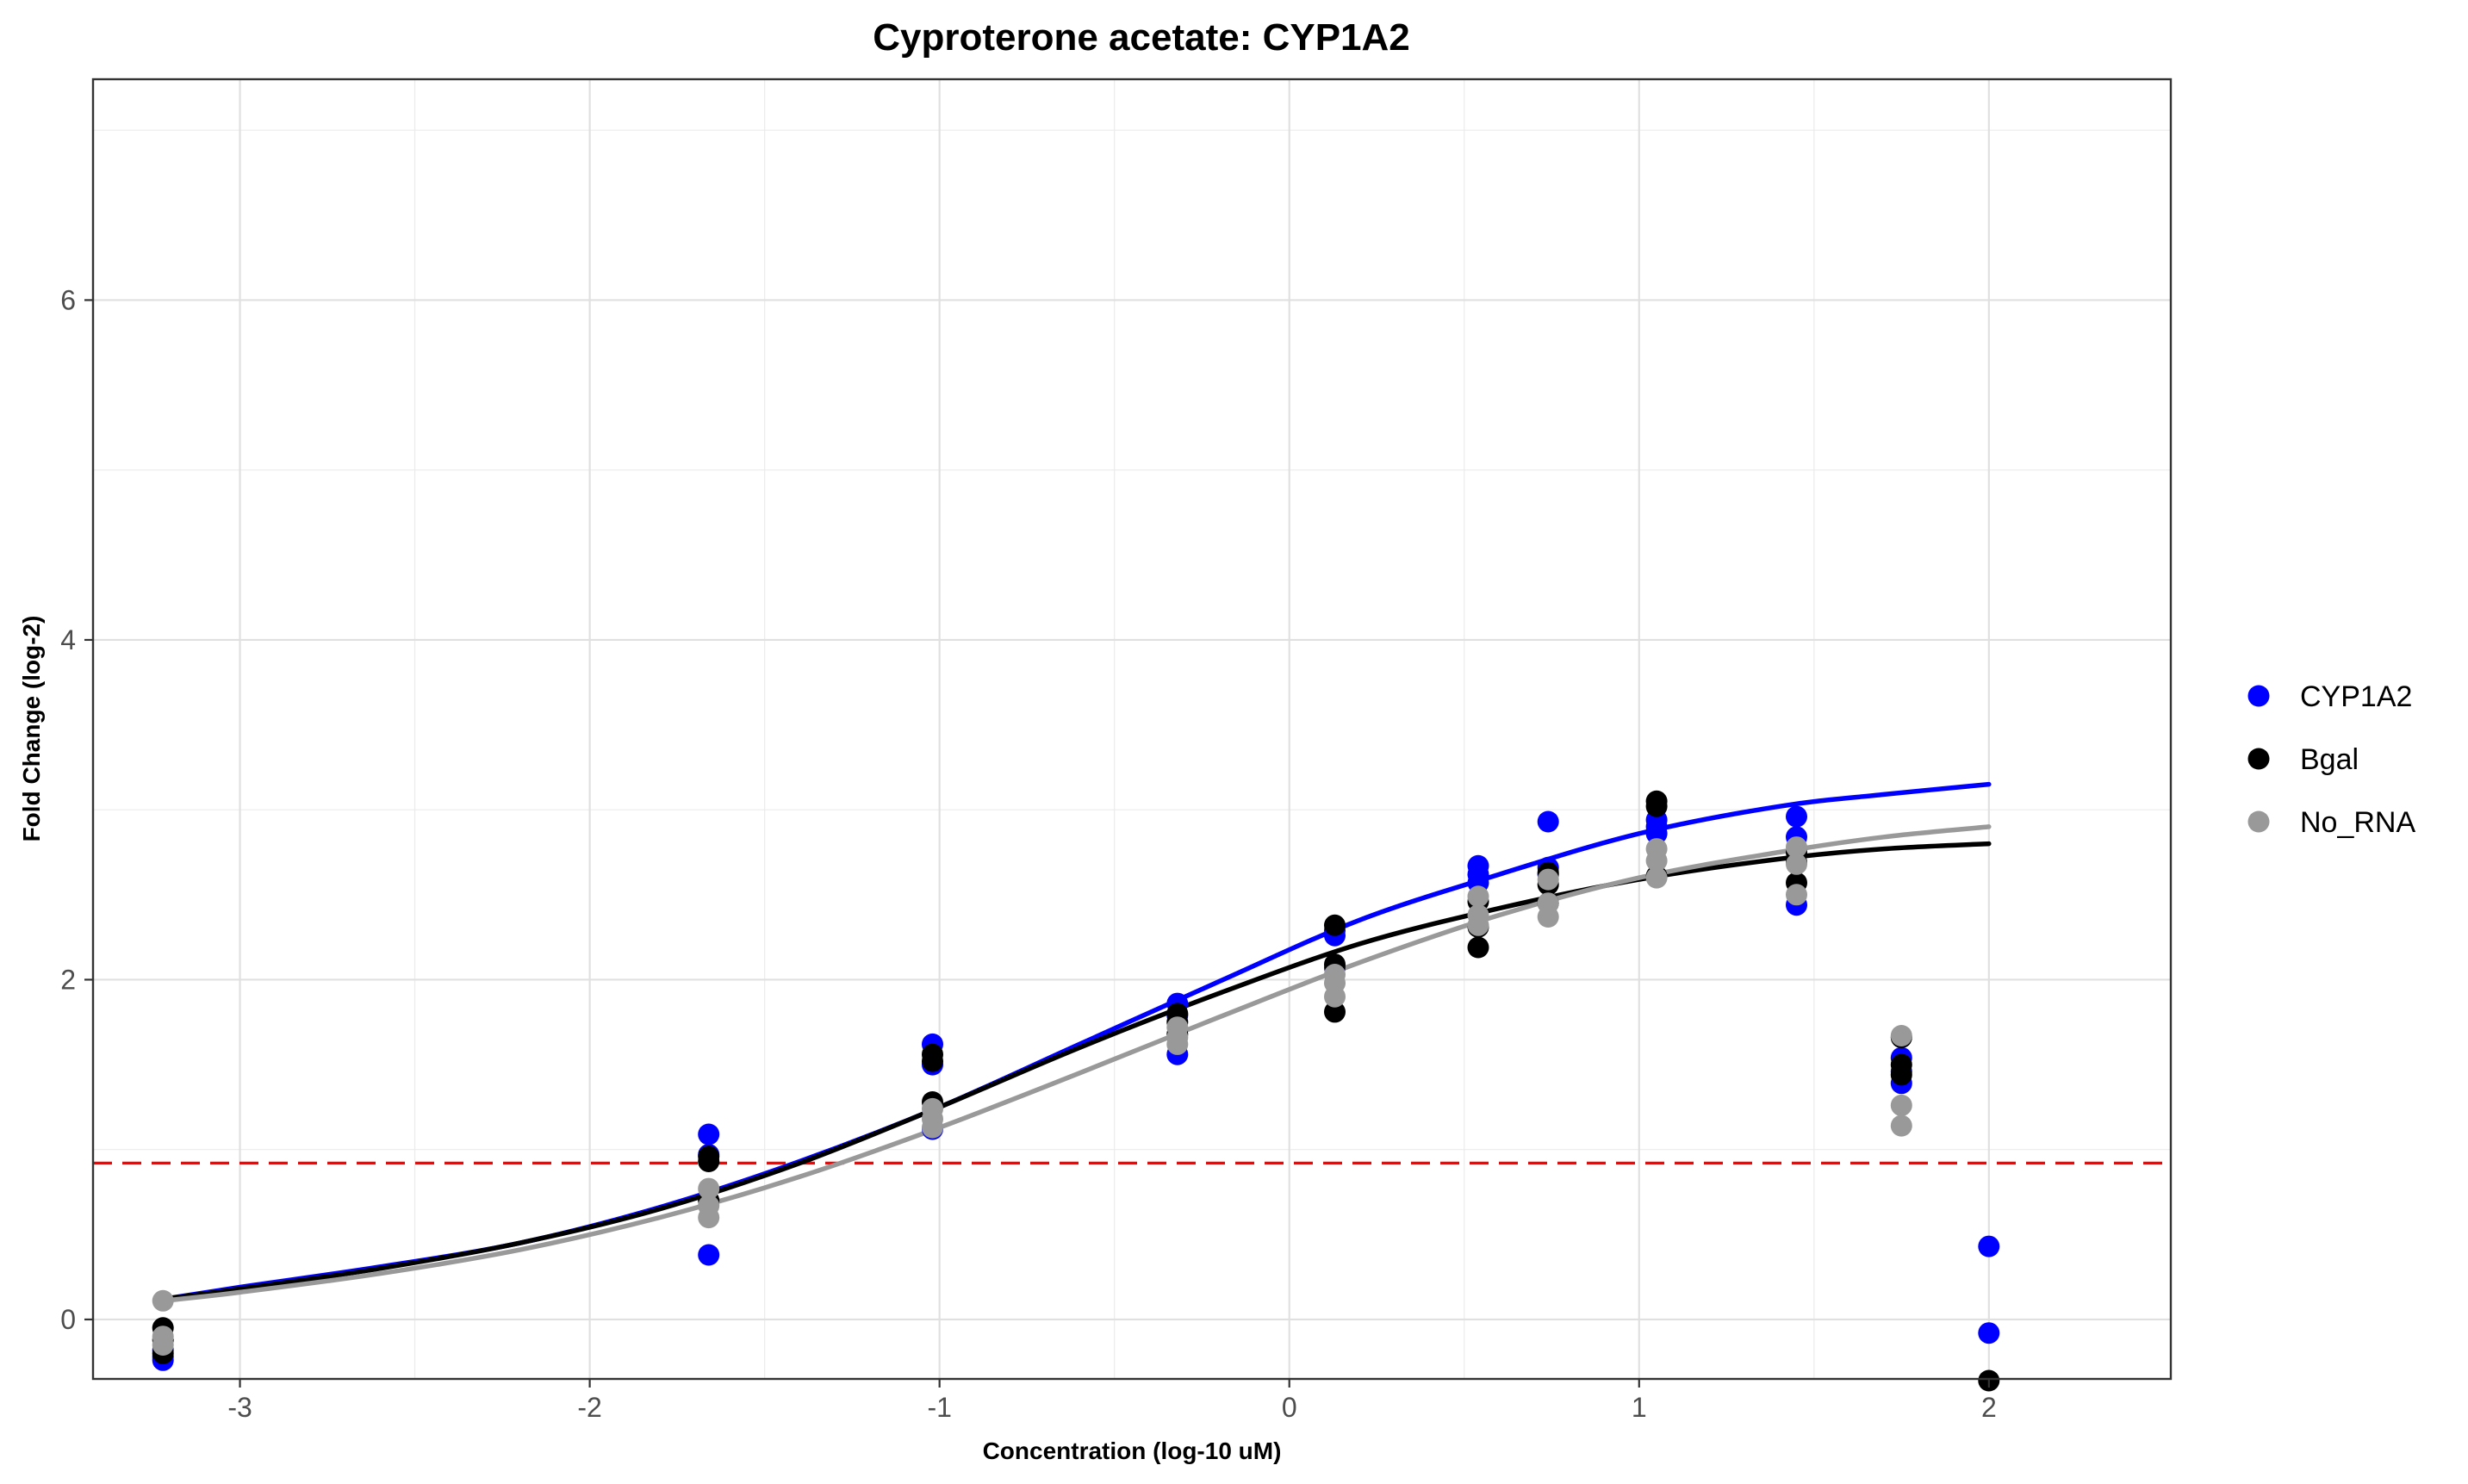  Describe the element at coordinates (589, 1407) in the screenshot. I see `x-tick-label: -2` at that location.